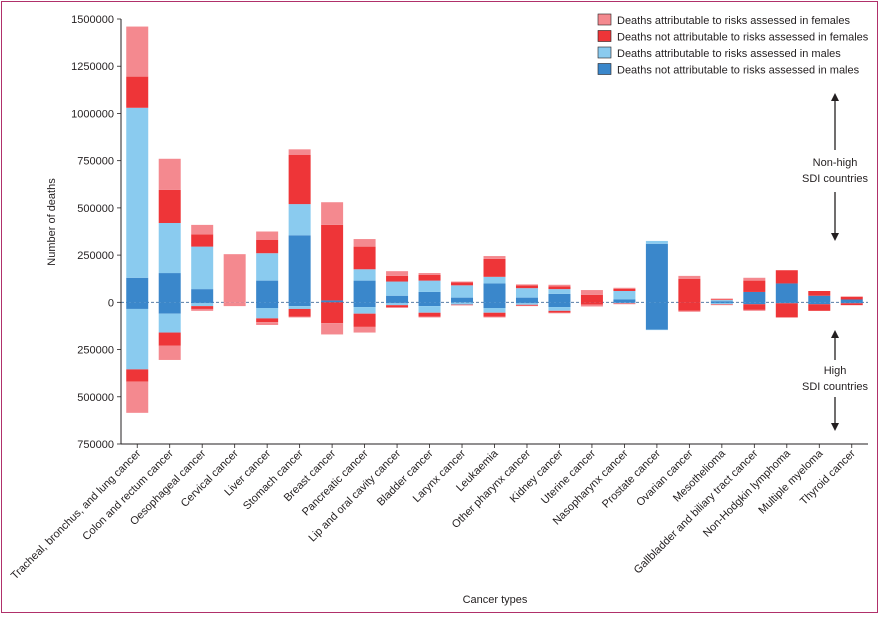 The height and width of the screenshot is (617, 882). Describe the element at coordinates (52, 222) in the screenshot. I see `y-axis-label: Number of deaths` at that location.